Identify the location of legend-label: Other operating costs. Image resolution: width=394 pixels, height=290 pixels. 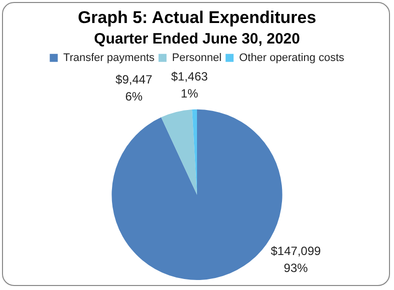
(292, 58).